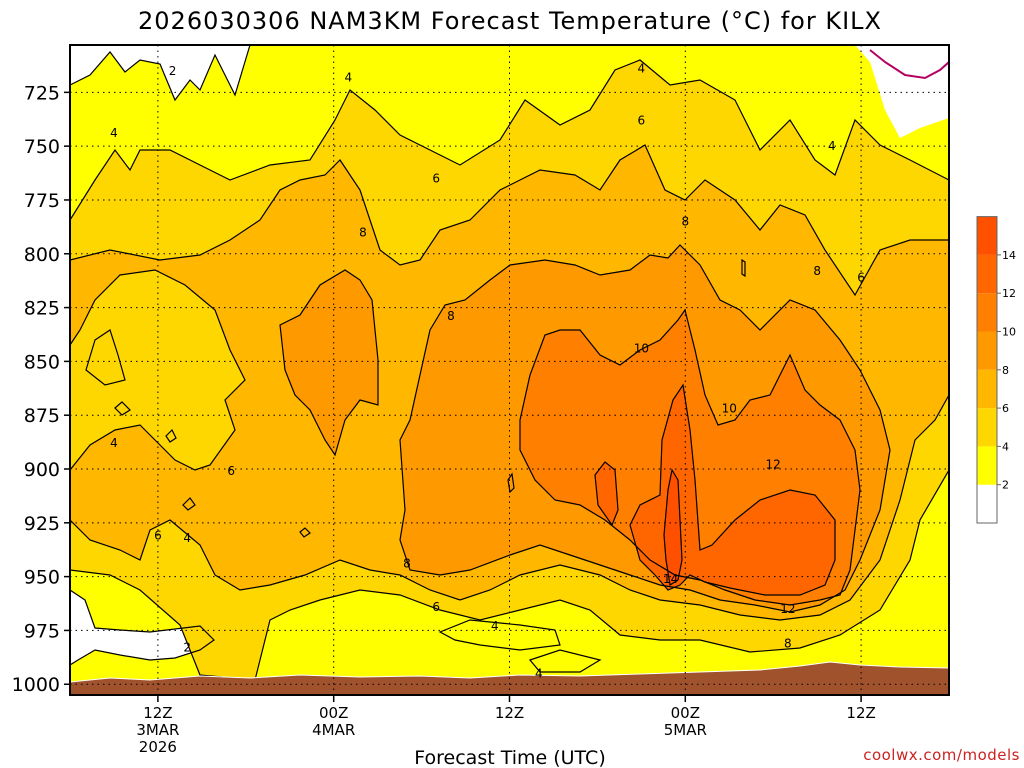  Describe the element at coordinates (1009, 255) in the screenshot. I see `legend-label: 14` at that location.